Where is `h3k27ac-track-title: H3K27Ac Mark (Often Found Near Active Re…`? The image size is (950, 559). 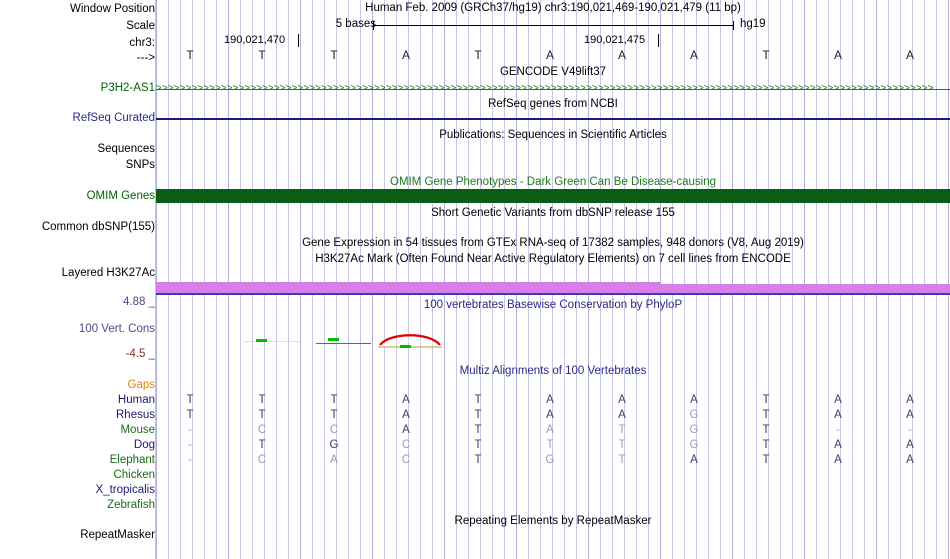
h3k27ac-track-title: H3K27Ac Mark (Often Found Near Active Re… is located at coordinates (553, 259).